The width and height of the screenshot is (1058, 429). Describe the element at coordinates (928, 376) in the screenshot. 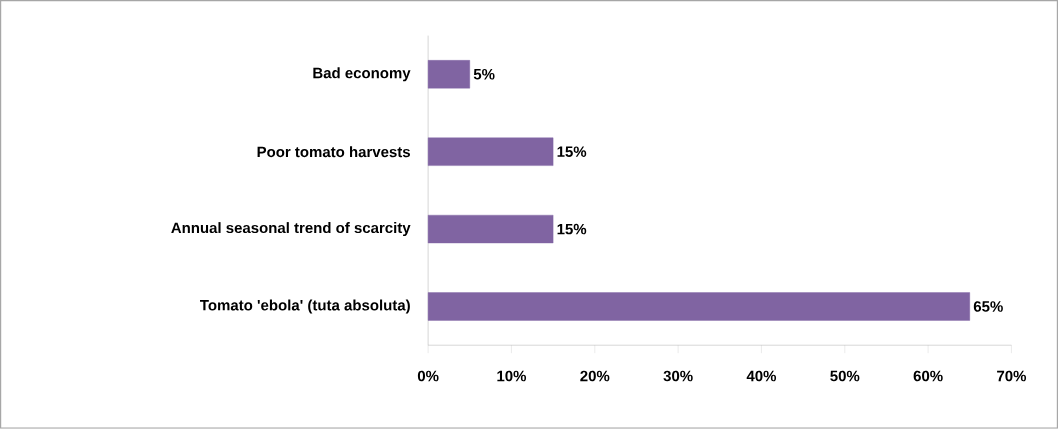

I see `x-tick-label: 60%` at that location.